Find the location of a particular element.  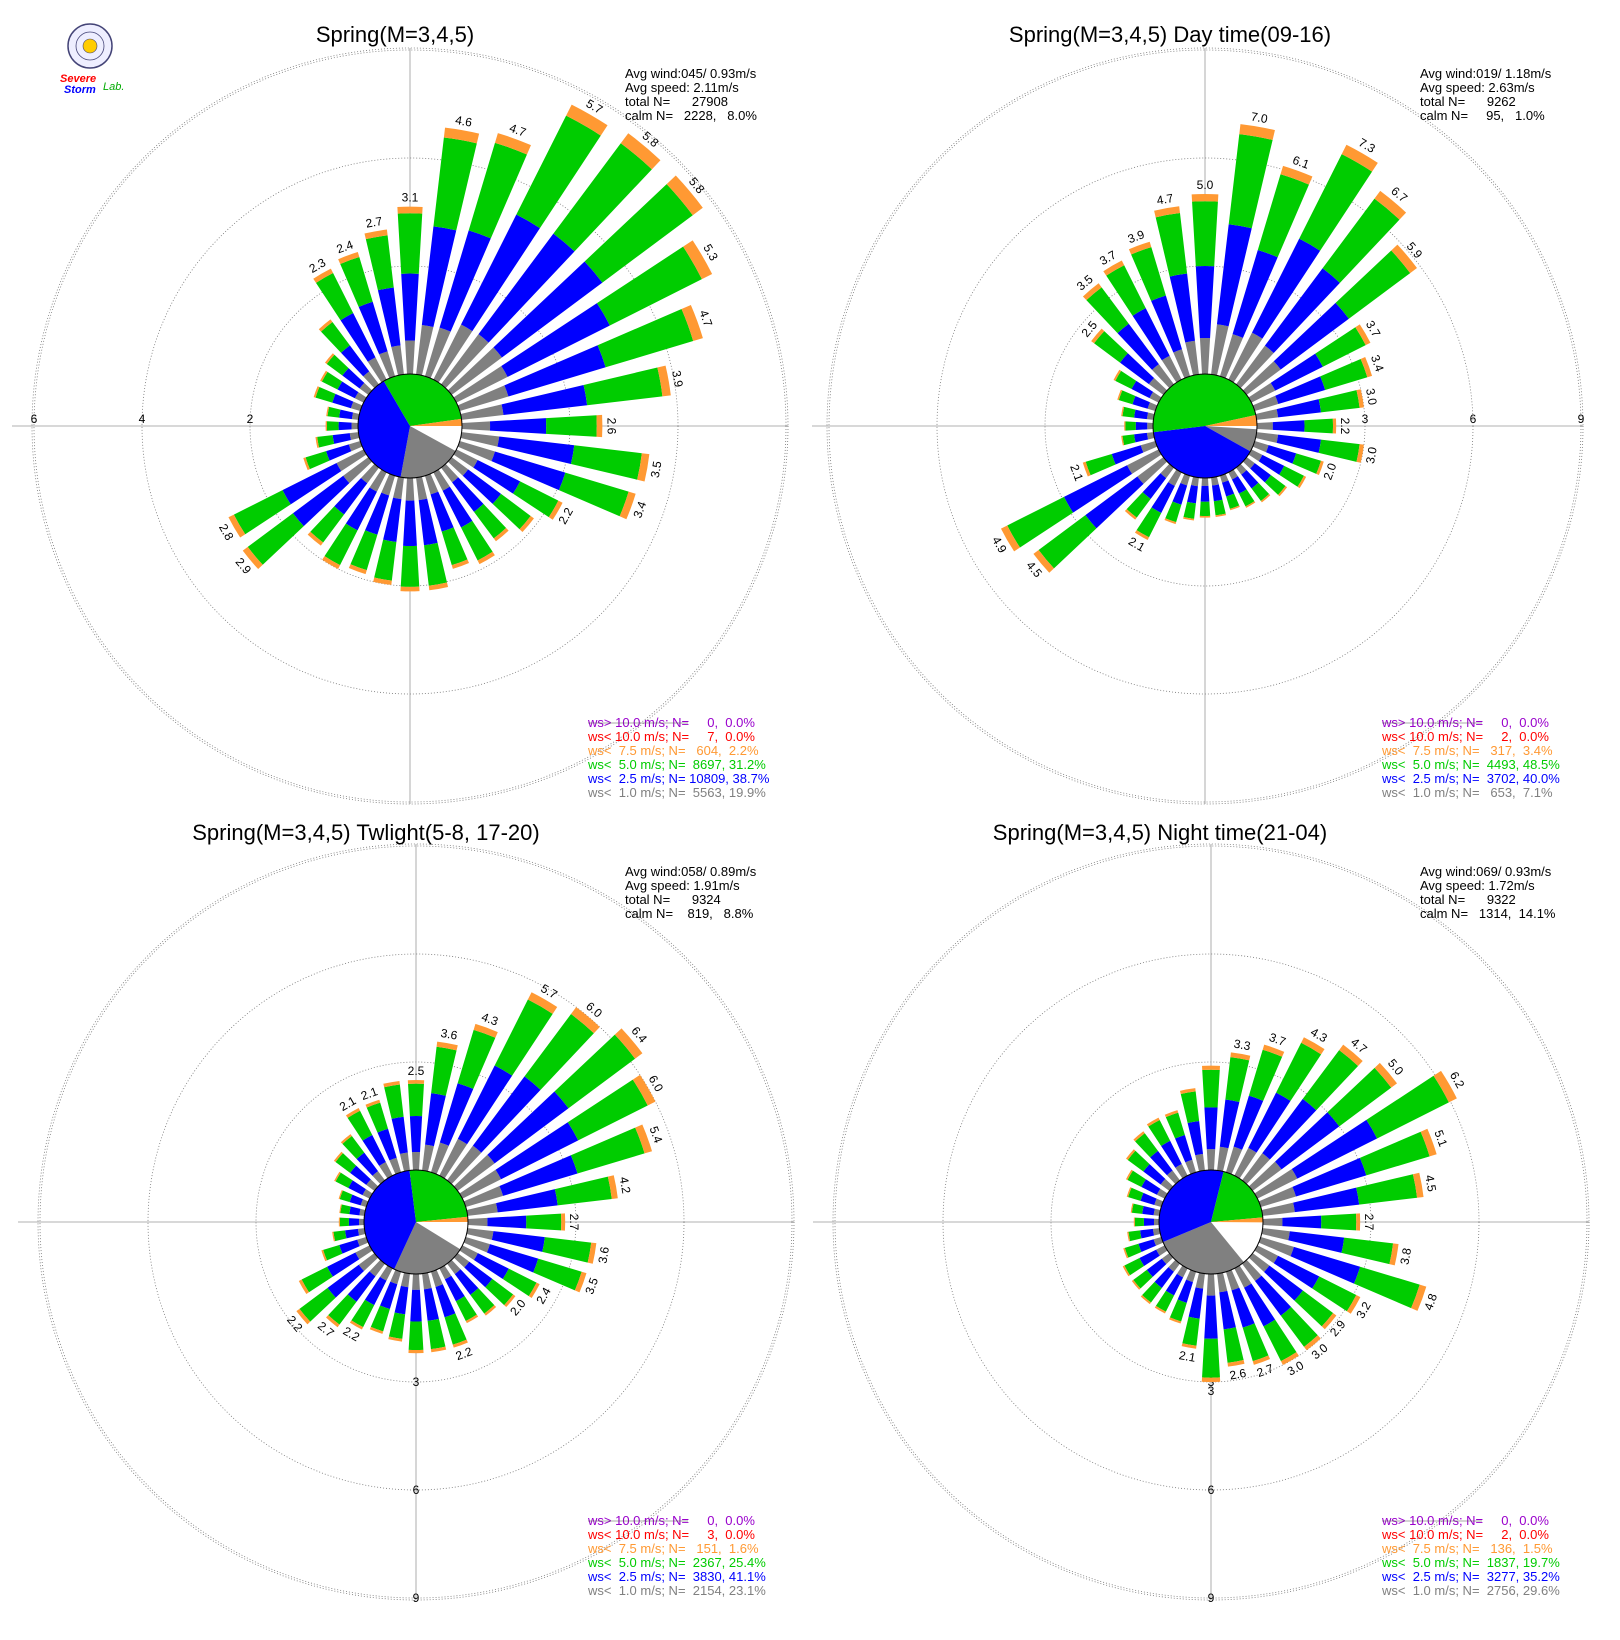

pie-slice is located at coordinates (1231, 439).